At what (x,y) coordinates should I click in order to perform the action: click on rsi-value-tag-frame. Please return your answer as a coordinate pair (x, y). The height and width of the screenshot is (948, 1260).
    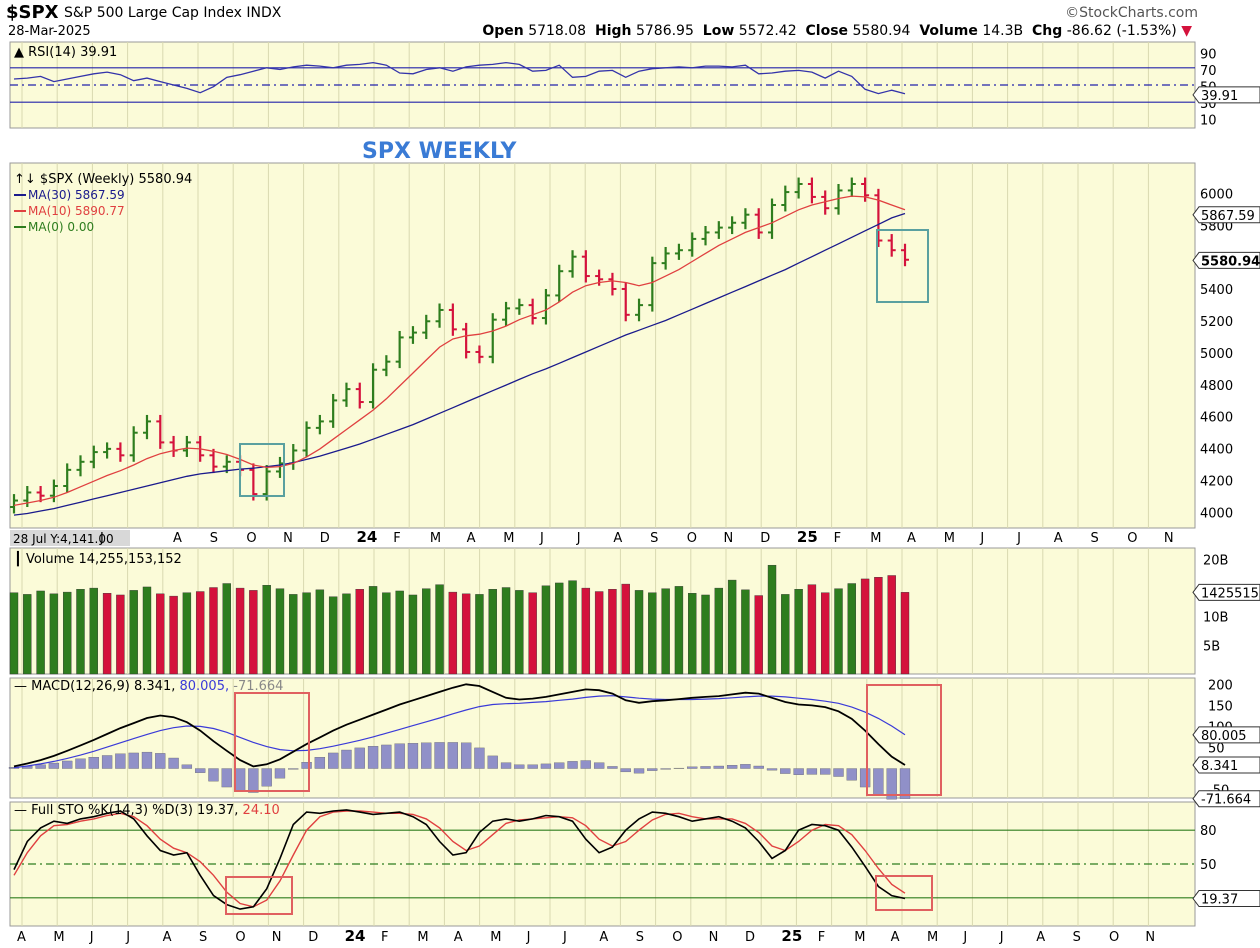
    Looking at the image, I should click on (1226, 95).